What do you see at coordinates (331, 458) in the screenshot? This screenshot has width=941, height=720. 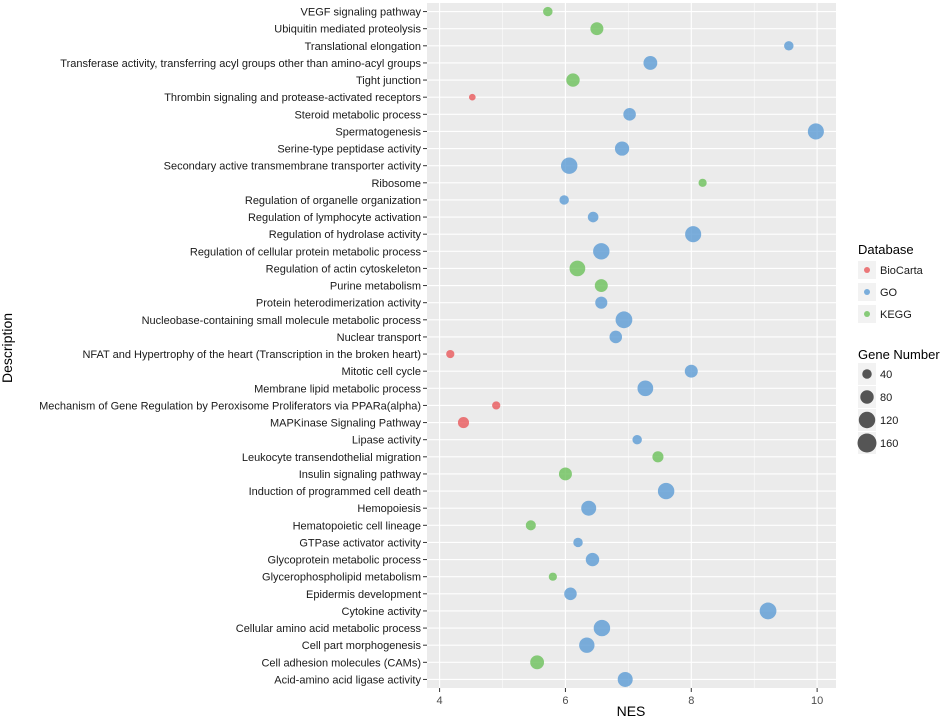 I see `y-tick-label: Leukocyte transendothelial migration` at bounding box center [331, 458].